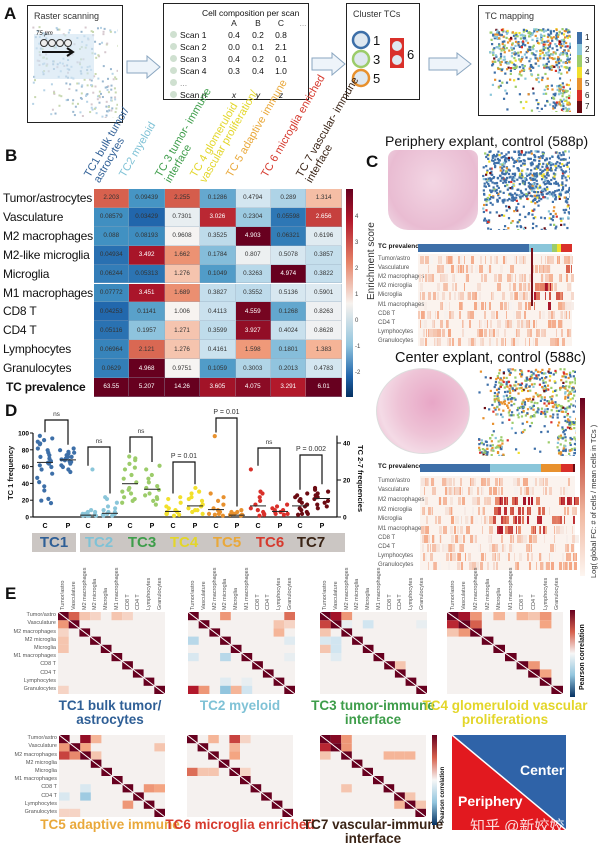 This screenshot has height=846, width=600. What do you see at coordinates (28, 640) in the screenshot?
I see `matrix-row-label: M2 microglia` at bounding box center [28, 640].